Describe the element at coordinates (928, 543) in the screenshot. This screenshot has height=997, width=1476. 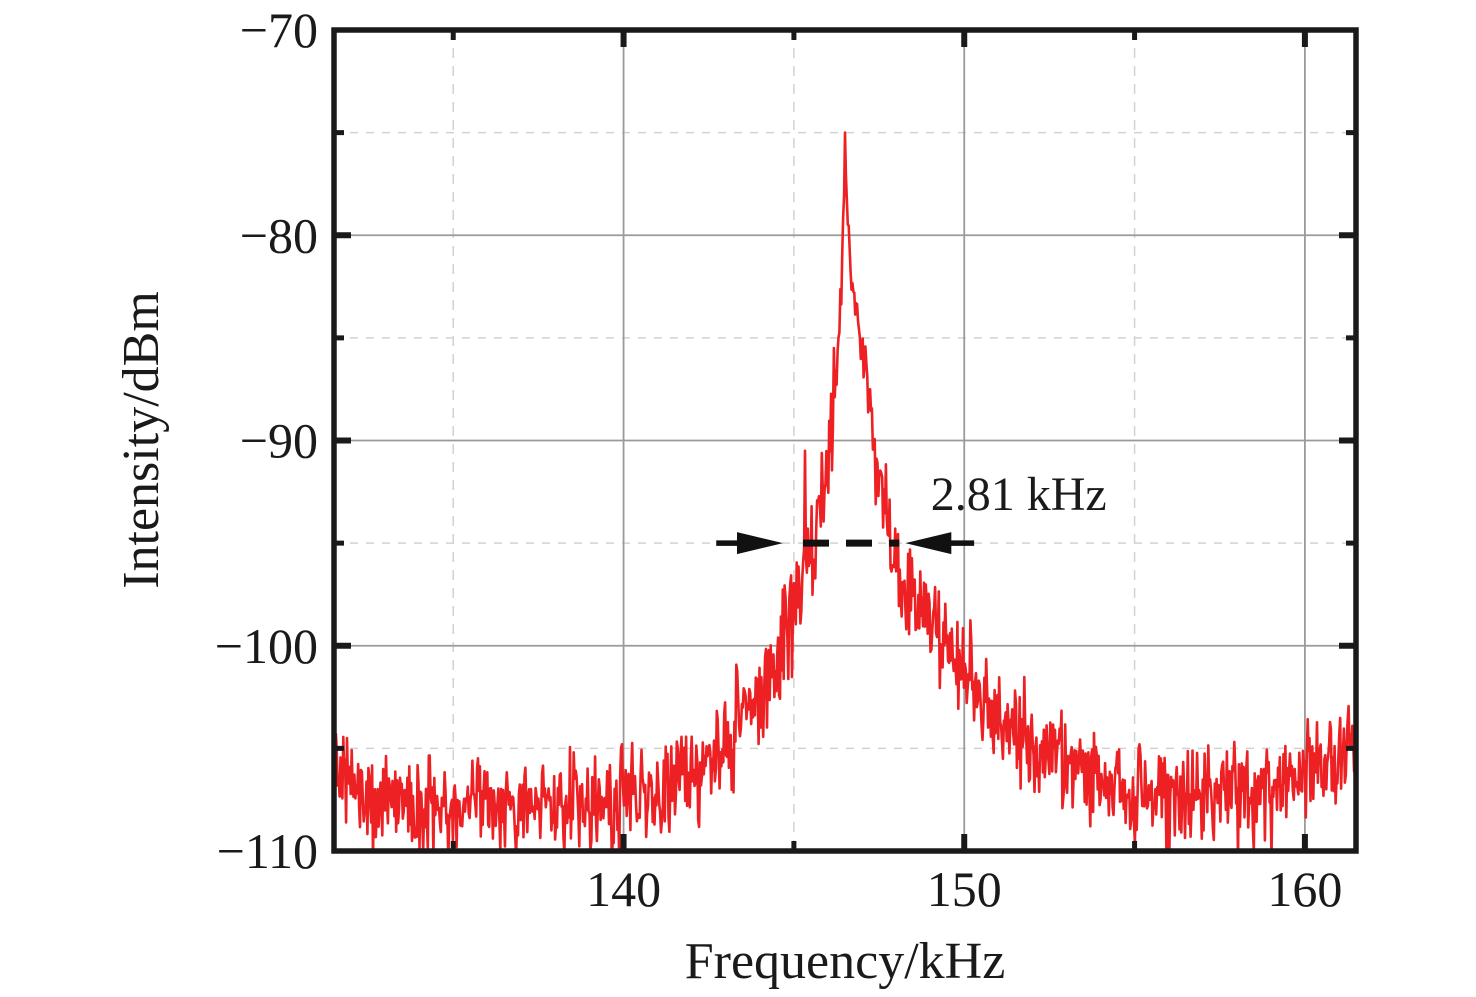
I see `left-pointing-arrowhead` at that location.